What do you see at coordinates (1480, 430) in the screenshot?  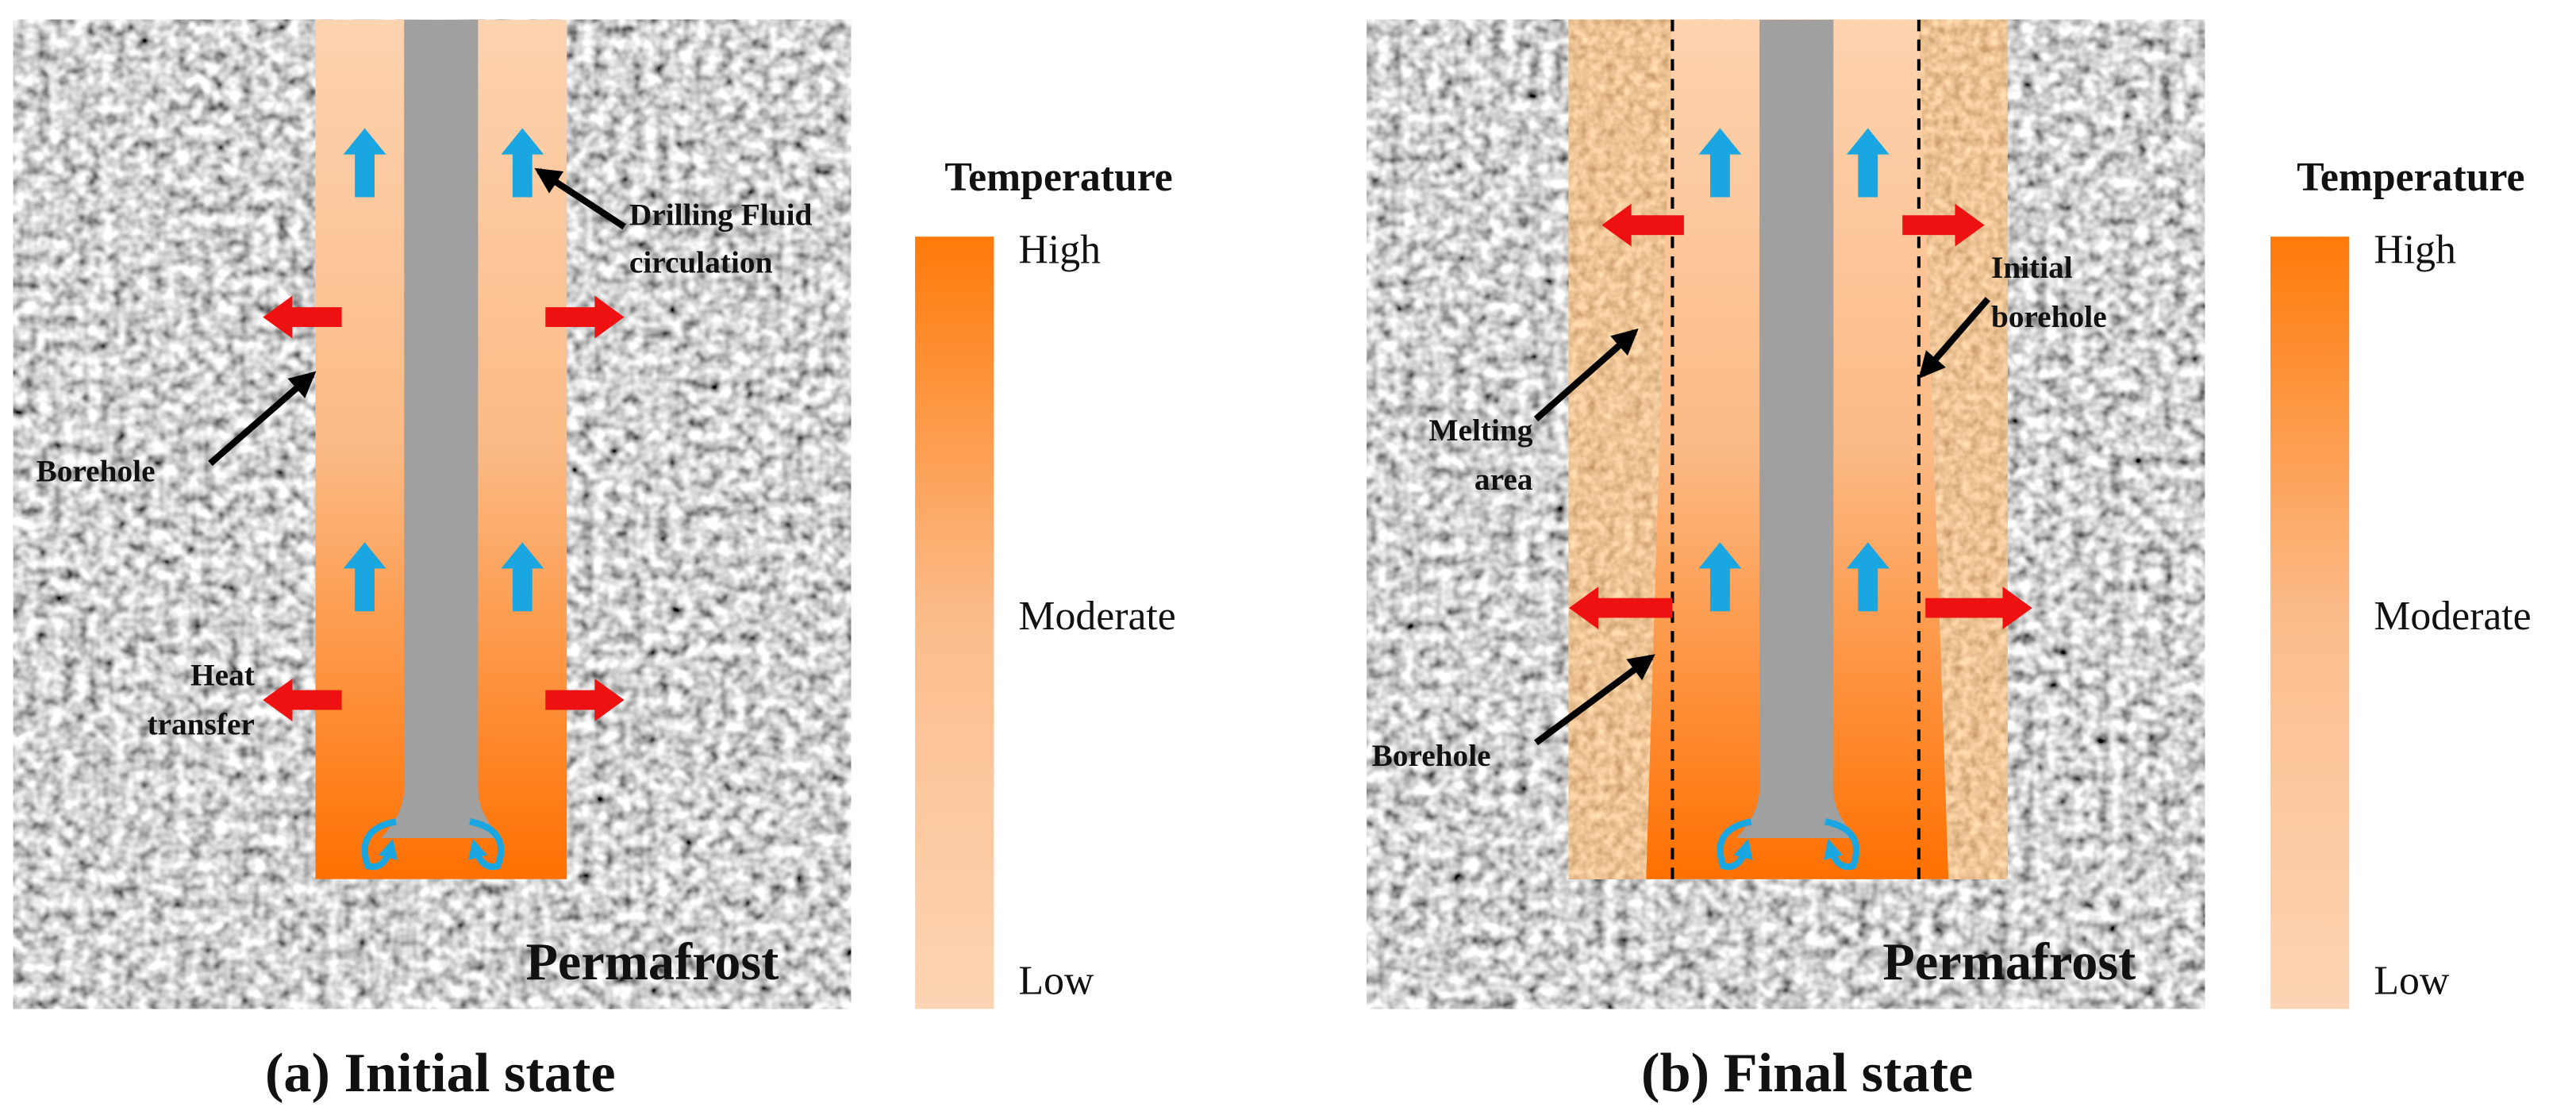 I see `label: Melting` at bounding box center [1480, 430].